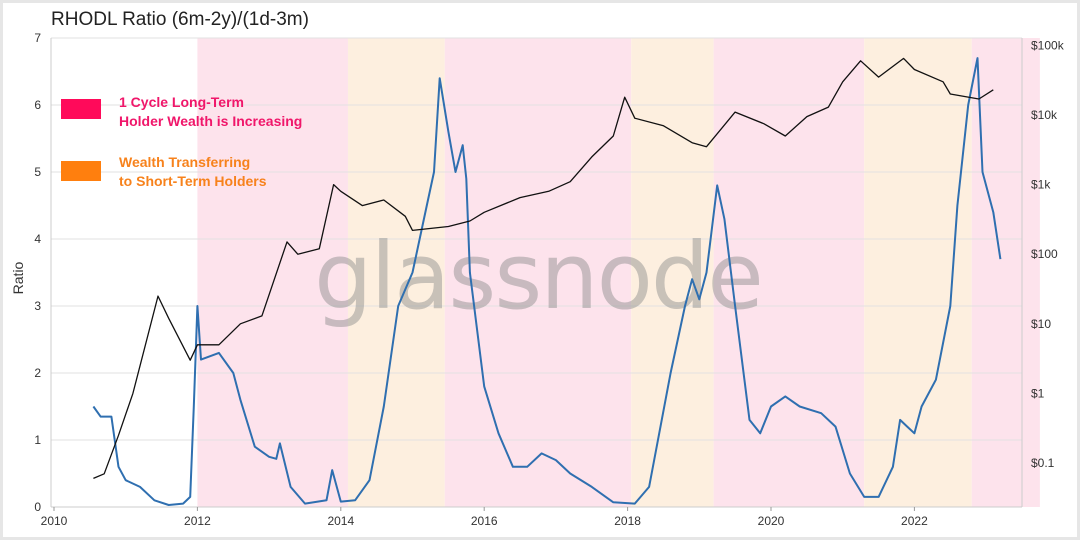 This screenshot has height=540, width=1080. I want to click on y-tick-label: 6, so click(37, 105).